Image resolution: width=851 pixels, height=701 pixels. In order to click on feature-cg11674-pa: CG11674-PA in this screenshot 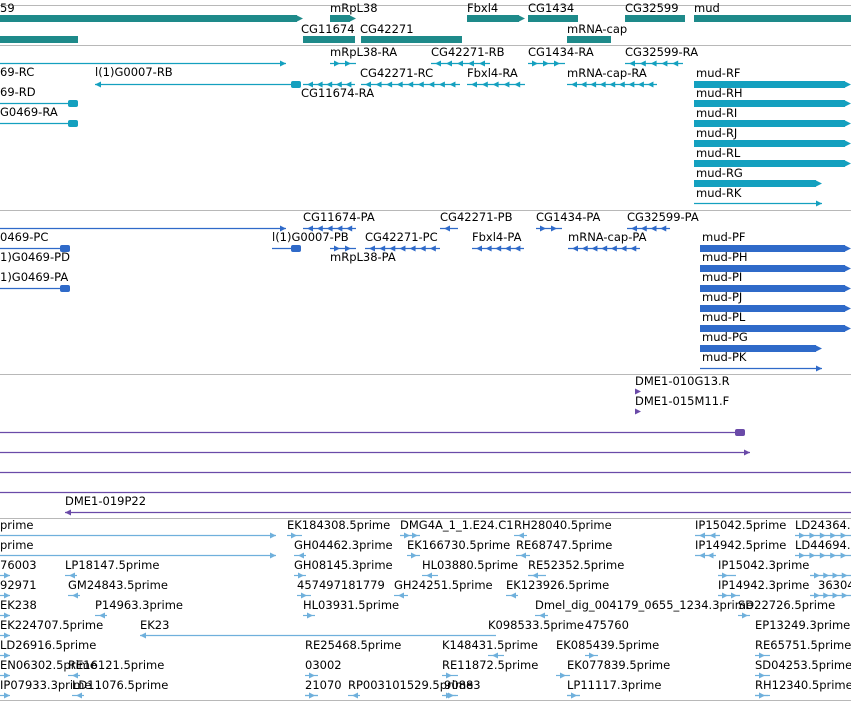, I will do `click(339, 221)`.